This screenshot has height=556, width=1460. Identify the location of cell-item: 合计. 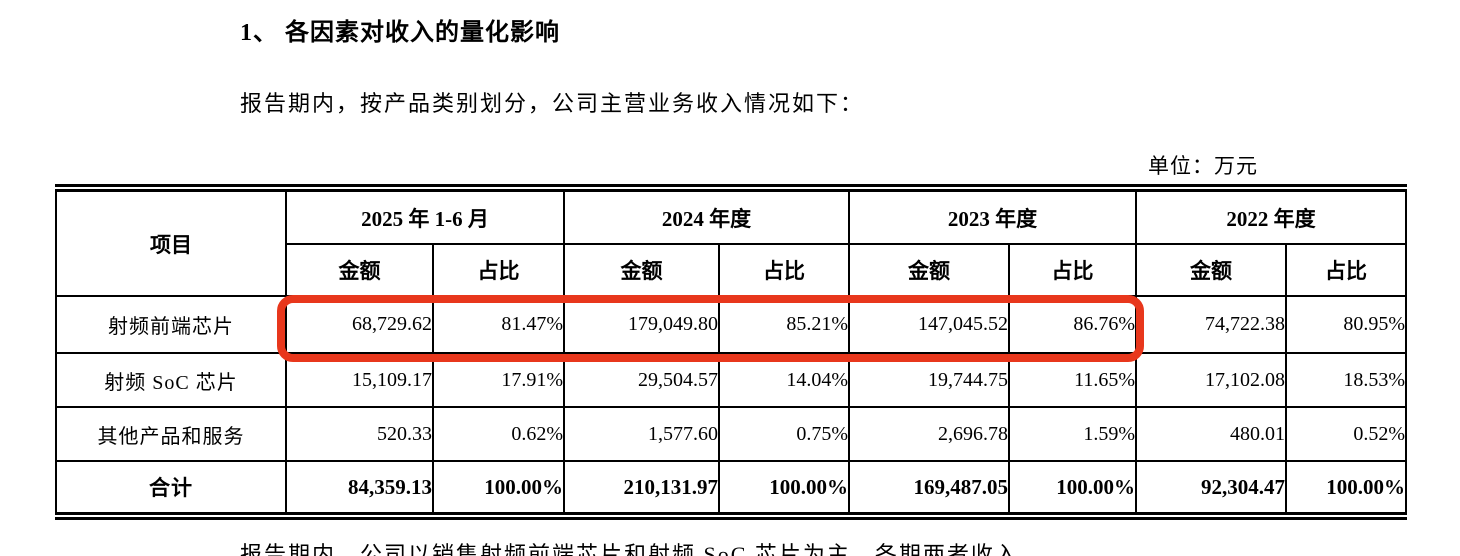
(171, 488).